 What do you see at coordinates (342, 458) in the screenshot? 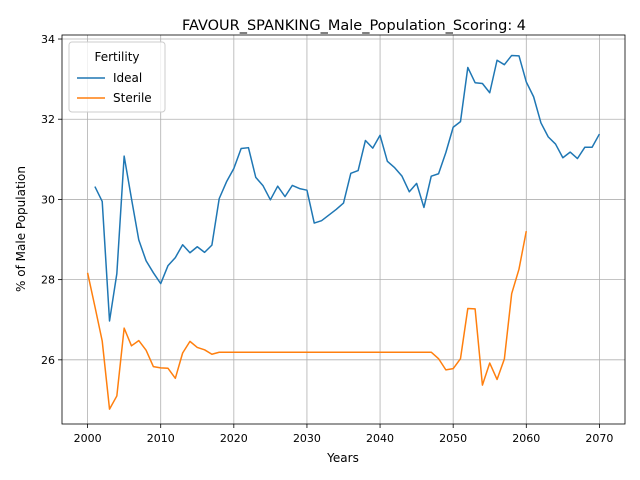
I see `x-axis-label: Years` at bounding box center [342, 458].